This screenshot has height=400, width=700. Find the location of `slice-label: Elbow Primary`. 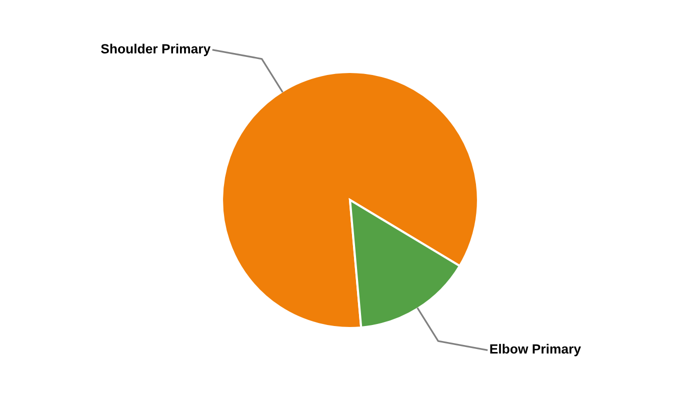

slice-label: Elbow Primary is located at coordinates (535, 350).